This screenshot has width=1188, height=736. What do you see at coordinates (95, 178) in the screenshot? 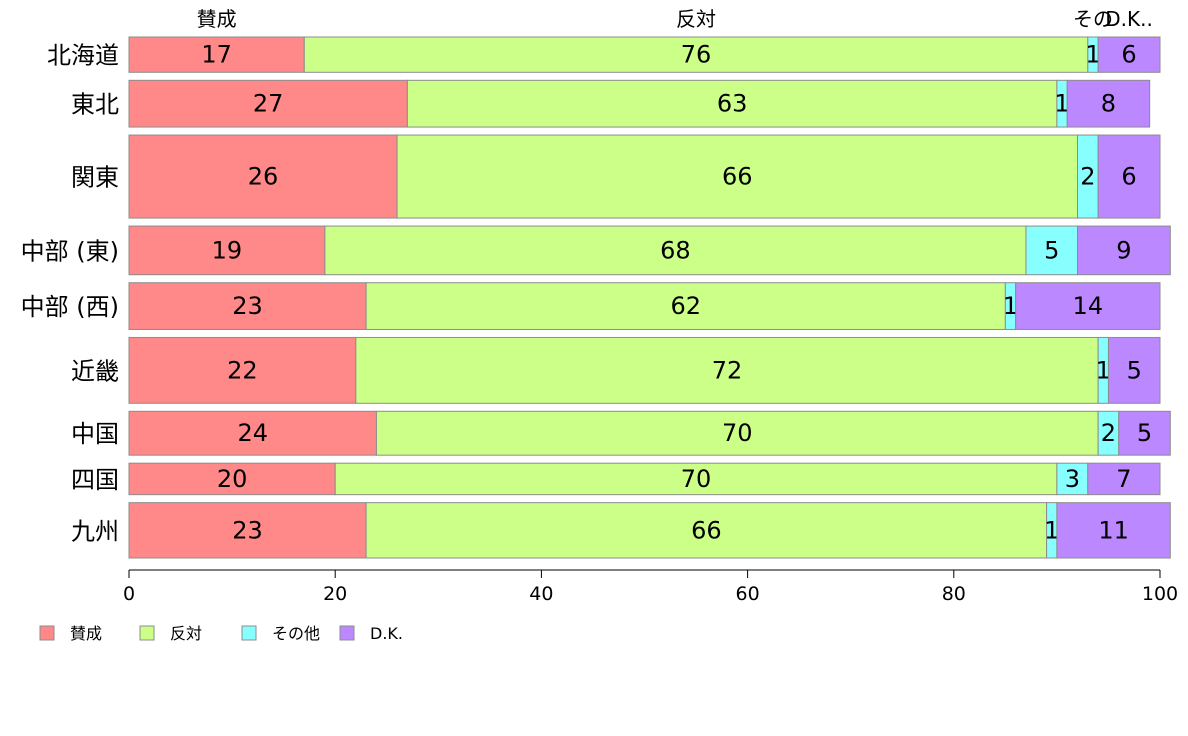
I see `category-label: 関東` at bounding box center [95, 178].